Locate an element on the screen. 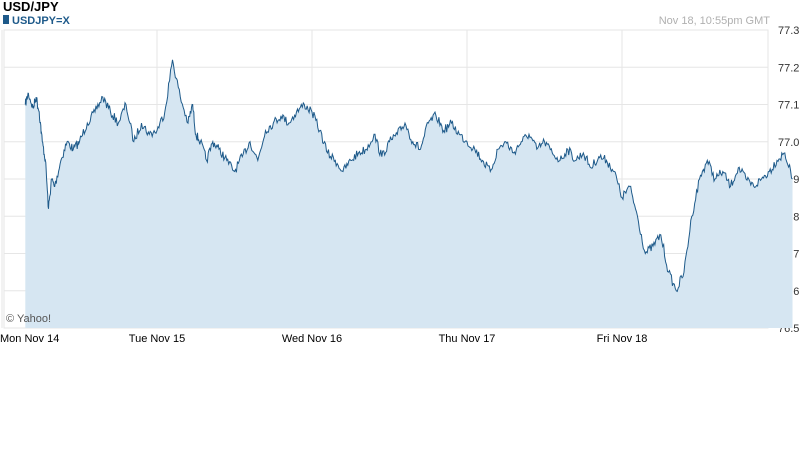 The height and width of the screenshot is (475, 800). y-tick-label: 77.3 is located at coordinates (788, 31).